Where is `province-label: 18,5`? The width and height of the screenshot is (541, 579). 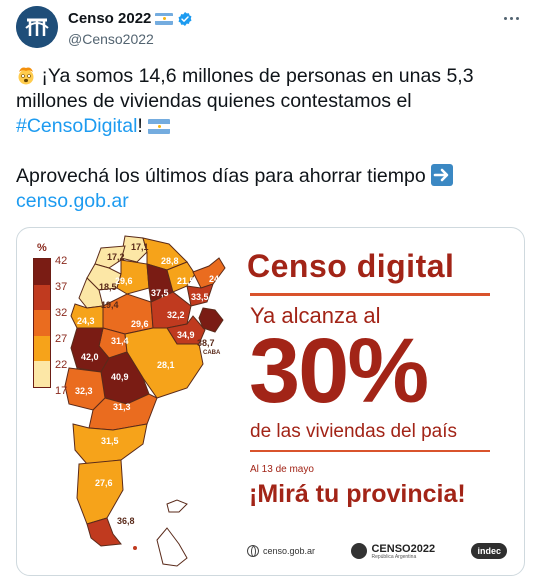
province-label: 18,5 is located at coordinates (108, 287).